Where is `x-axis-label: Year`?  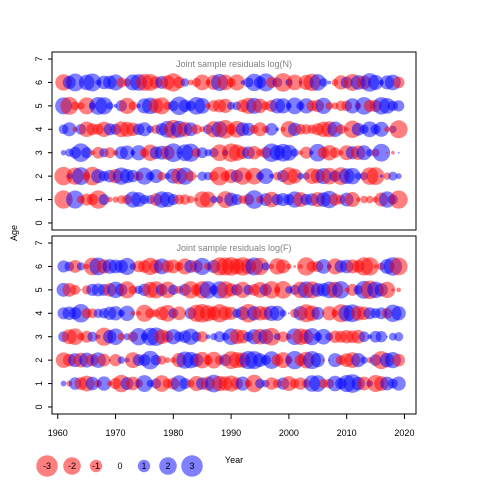 x-axis-label: Year is located at coordinates (234, 460).